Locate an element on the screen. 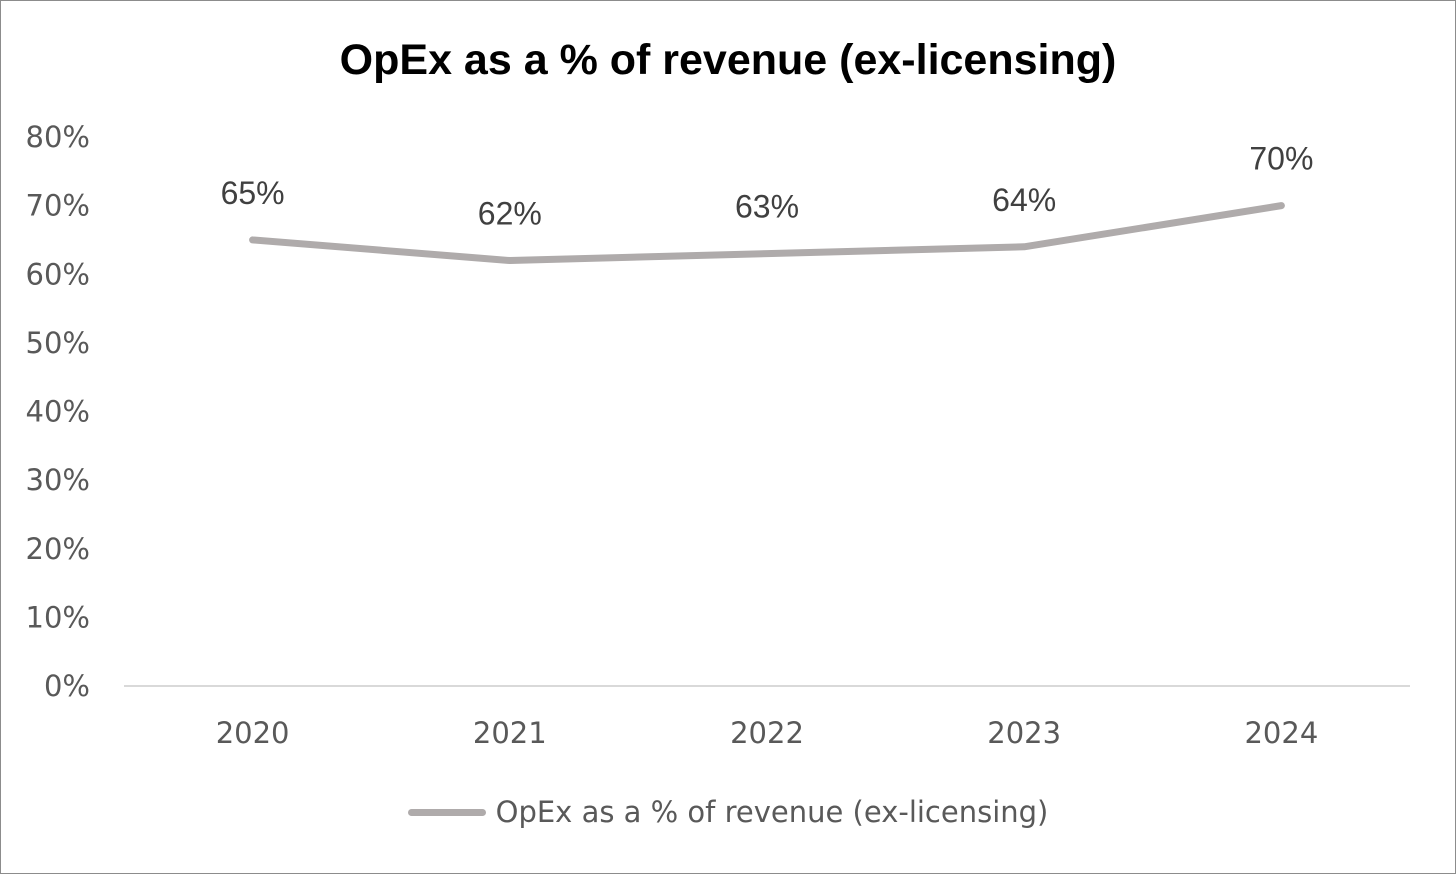 The image size is (1456, 874). x-tick-label: 2022 is located at coordinates (767, 733).